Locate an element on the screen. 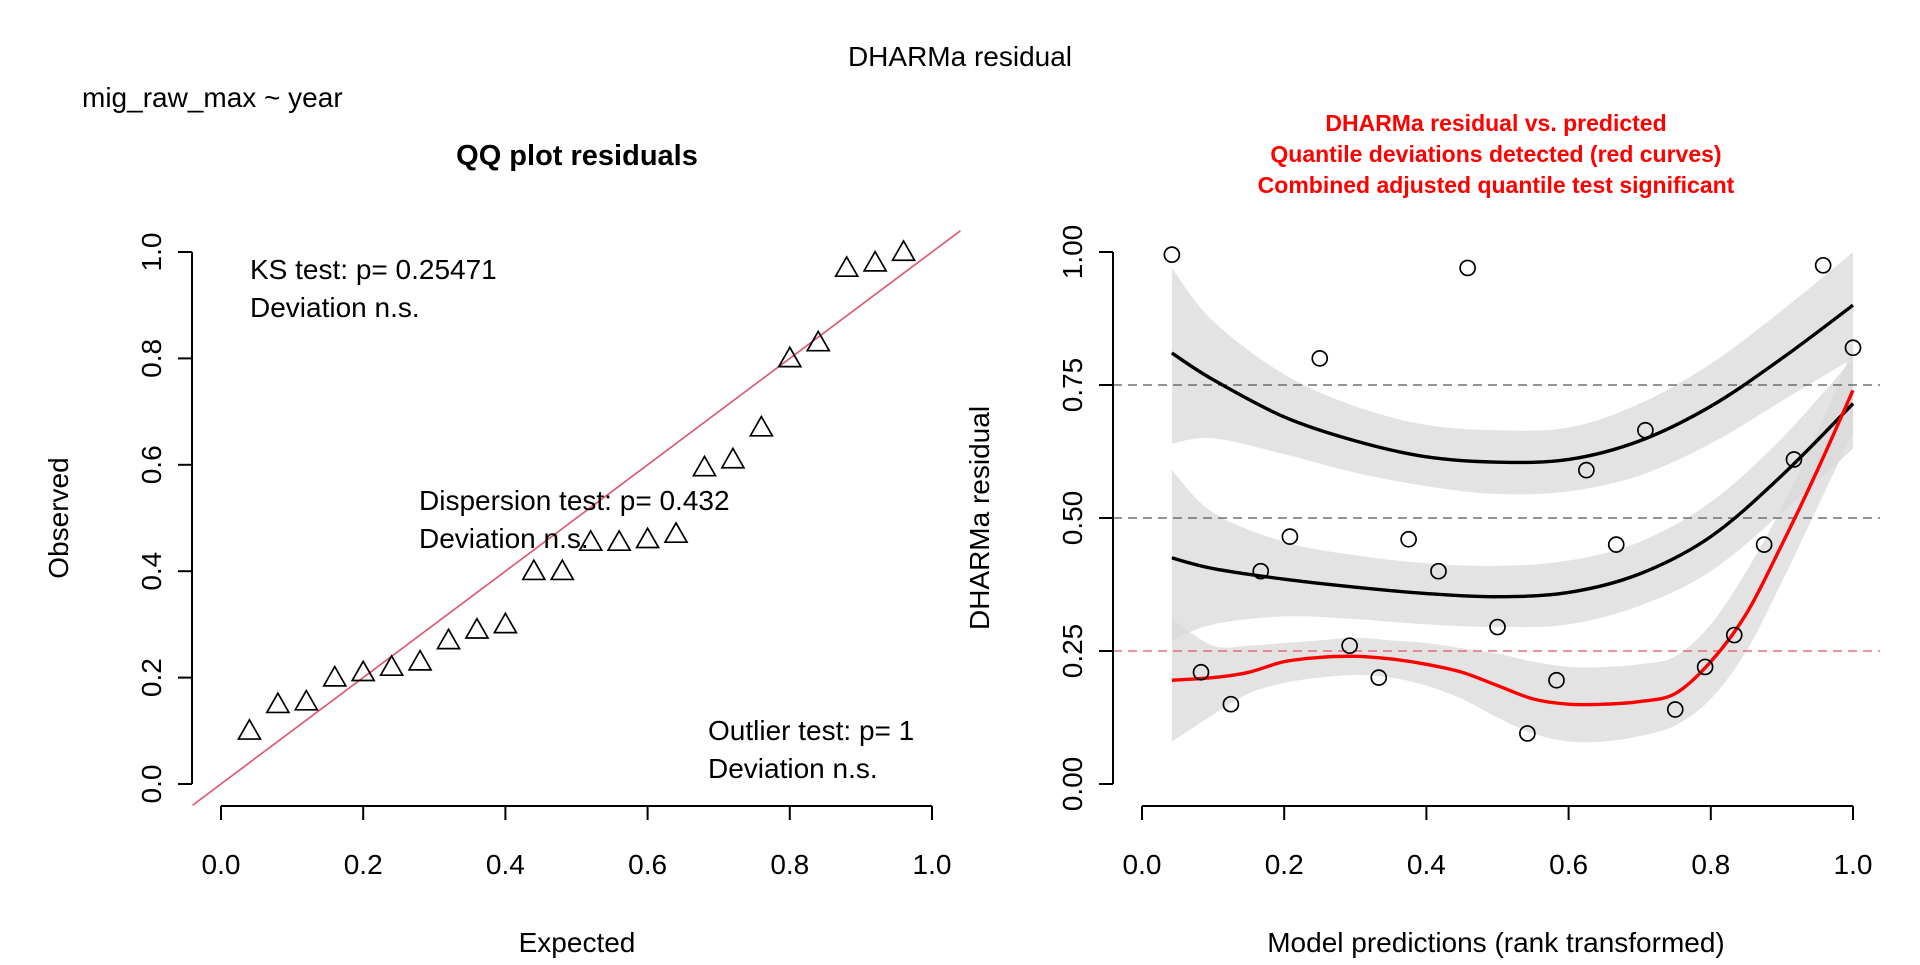 This screenshot has height=965, width=1920. model-formula: mig_raw_max ~ year is located at coordinates (212, 97).